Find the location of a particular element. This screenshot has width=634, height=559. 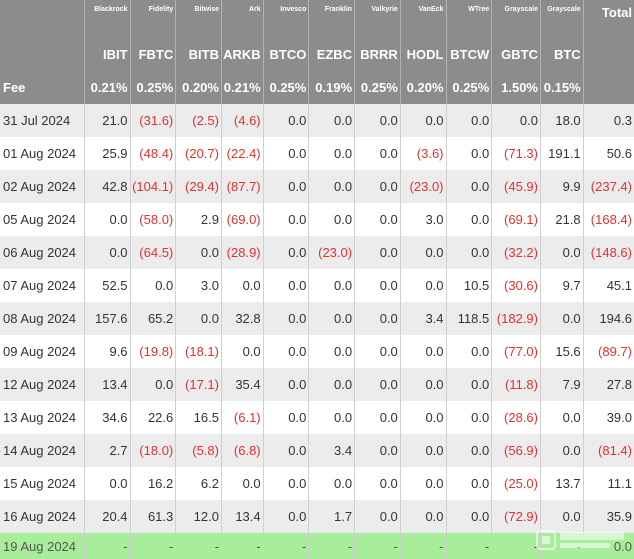

flow-cell-gbtc: (45.9) is located at coordinates (516, 186).